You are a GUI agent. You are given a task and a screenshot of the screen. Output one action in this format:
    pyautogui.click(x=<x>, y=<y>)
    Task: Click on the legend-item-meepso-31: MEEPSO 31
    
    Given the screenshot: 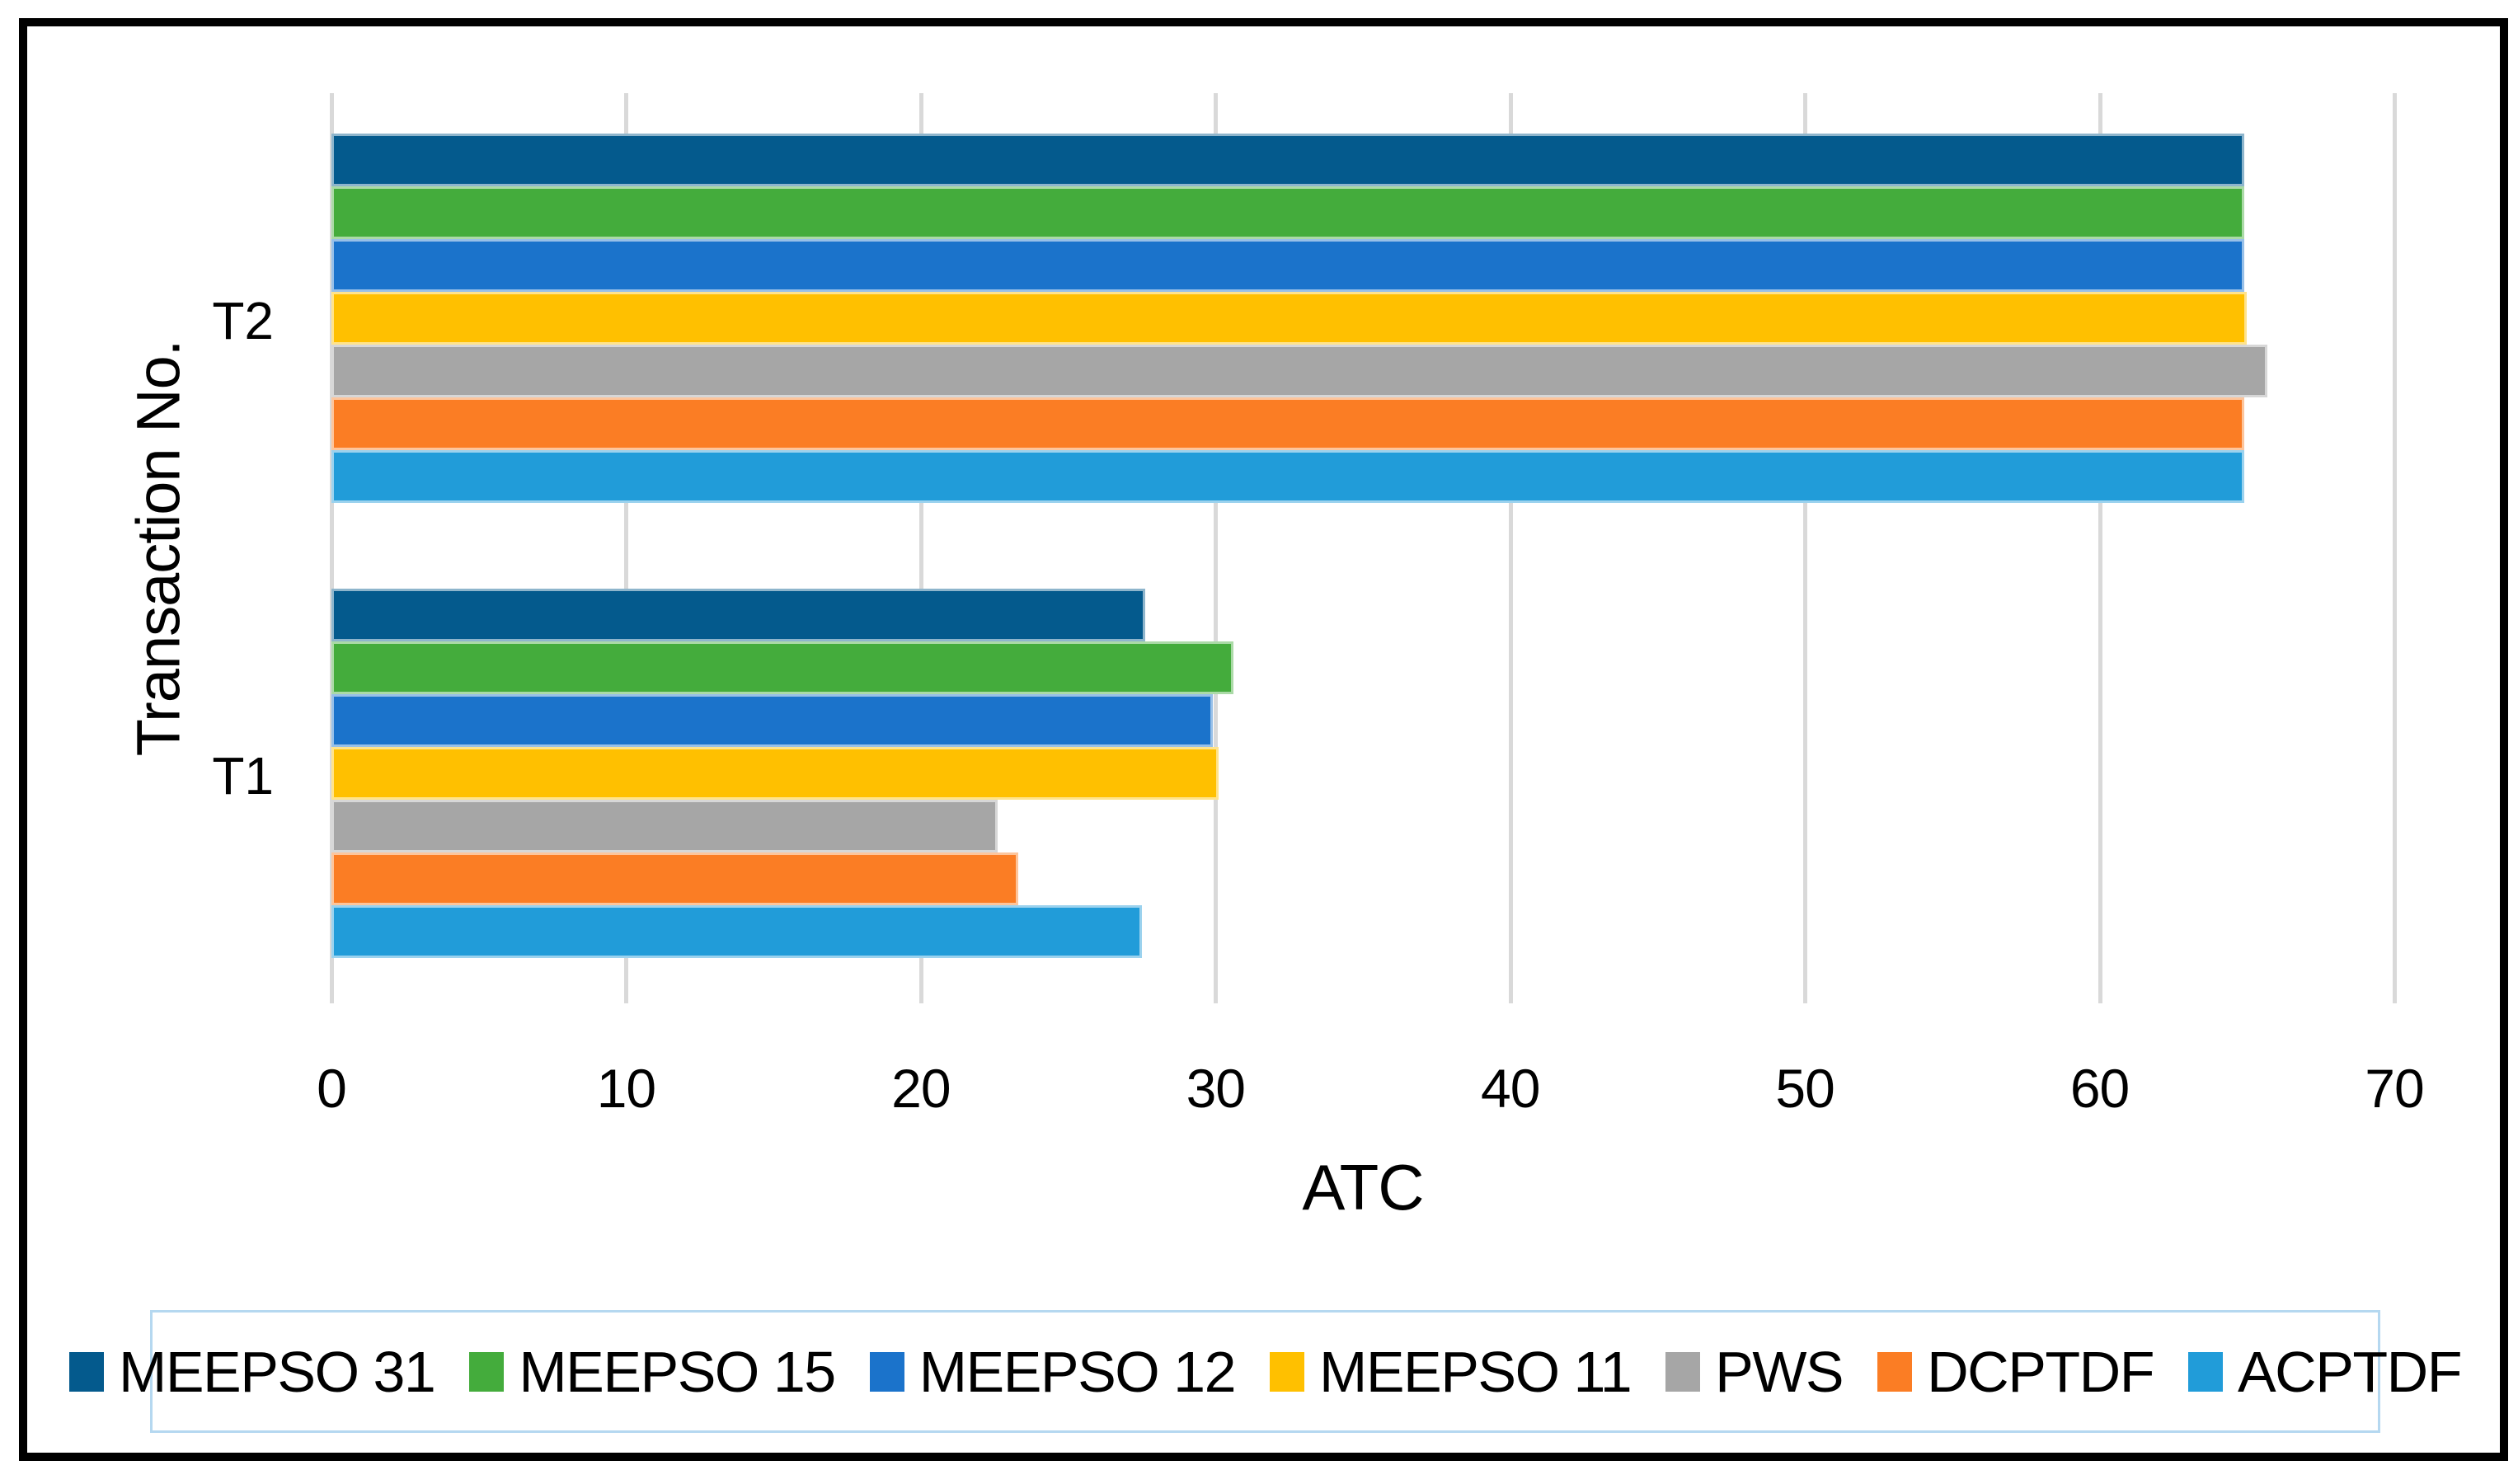 What is the action you would take?
    pyautogui.click(x=253, y=1372)
    